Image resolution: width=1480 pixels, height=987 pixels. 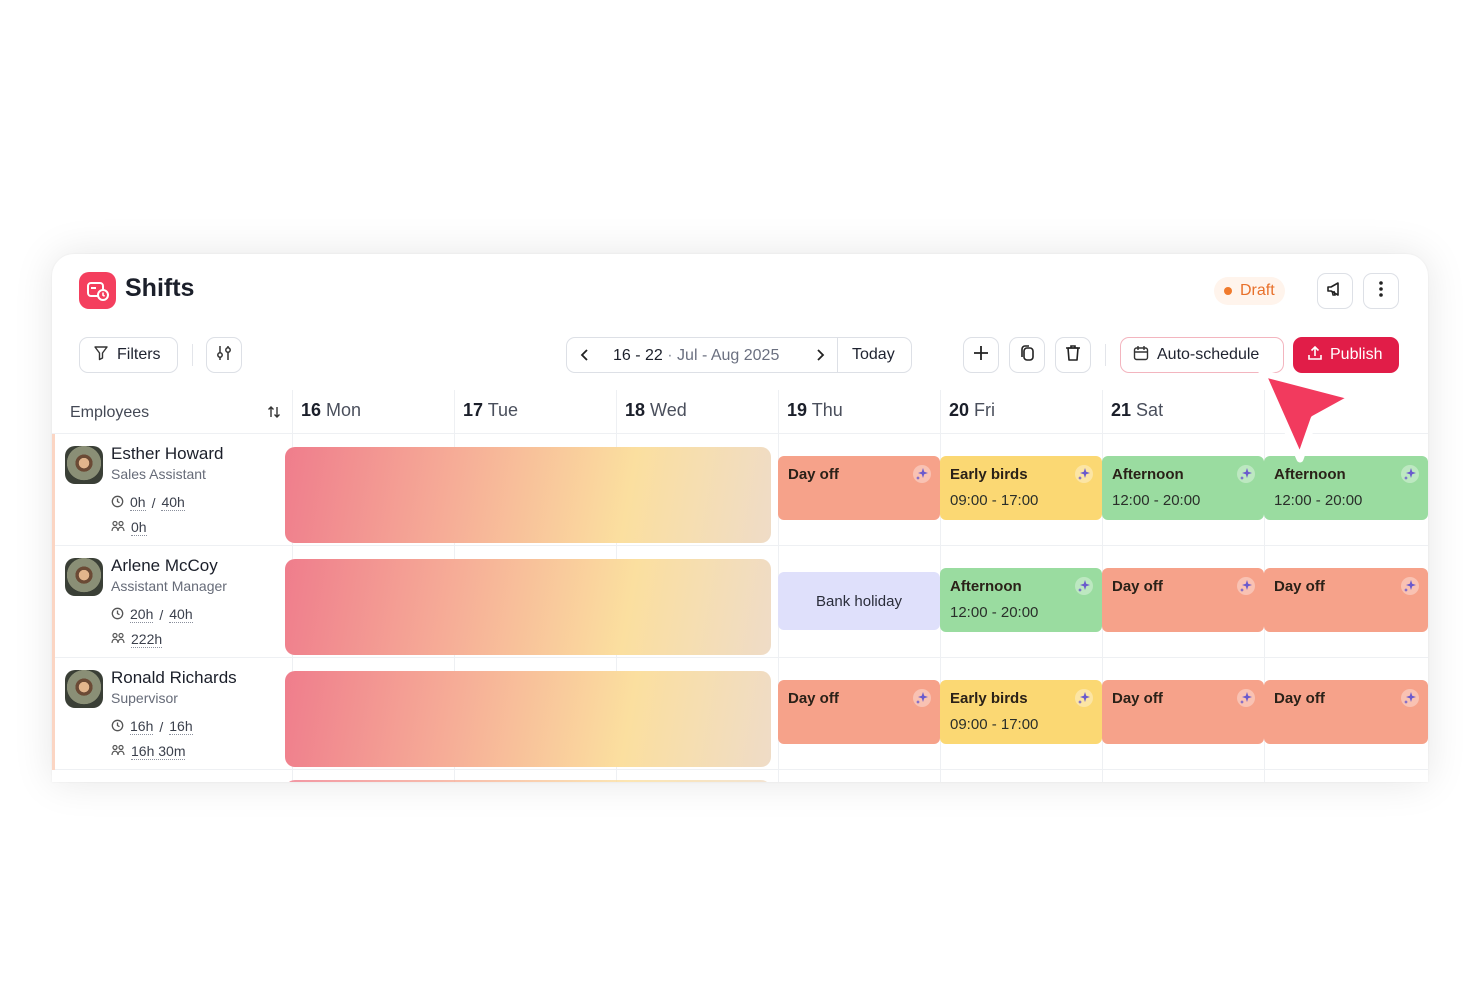 I want to click on hours-done: 0h, so click(x=138, y=502).